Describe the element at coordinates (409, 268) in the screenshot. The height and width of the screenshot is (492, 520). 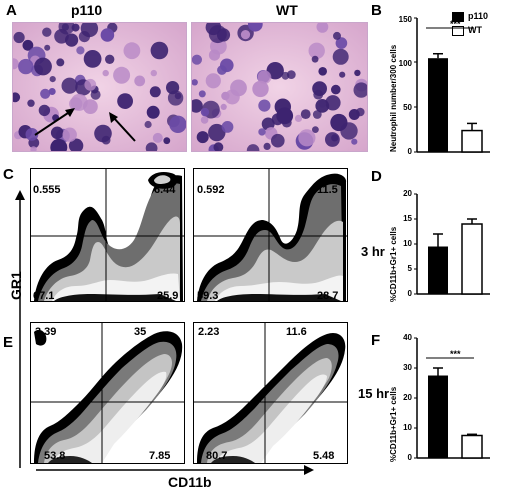
I see `panel-d-ytick: 5` at that location.